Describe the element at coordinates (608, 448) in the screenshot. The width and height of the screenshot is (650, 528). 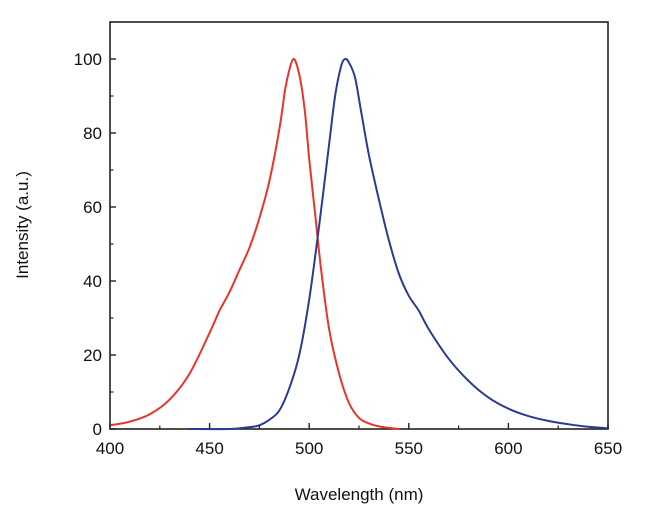
I see `x-tick-label: 650` at that location.